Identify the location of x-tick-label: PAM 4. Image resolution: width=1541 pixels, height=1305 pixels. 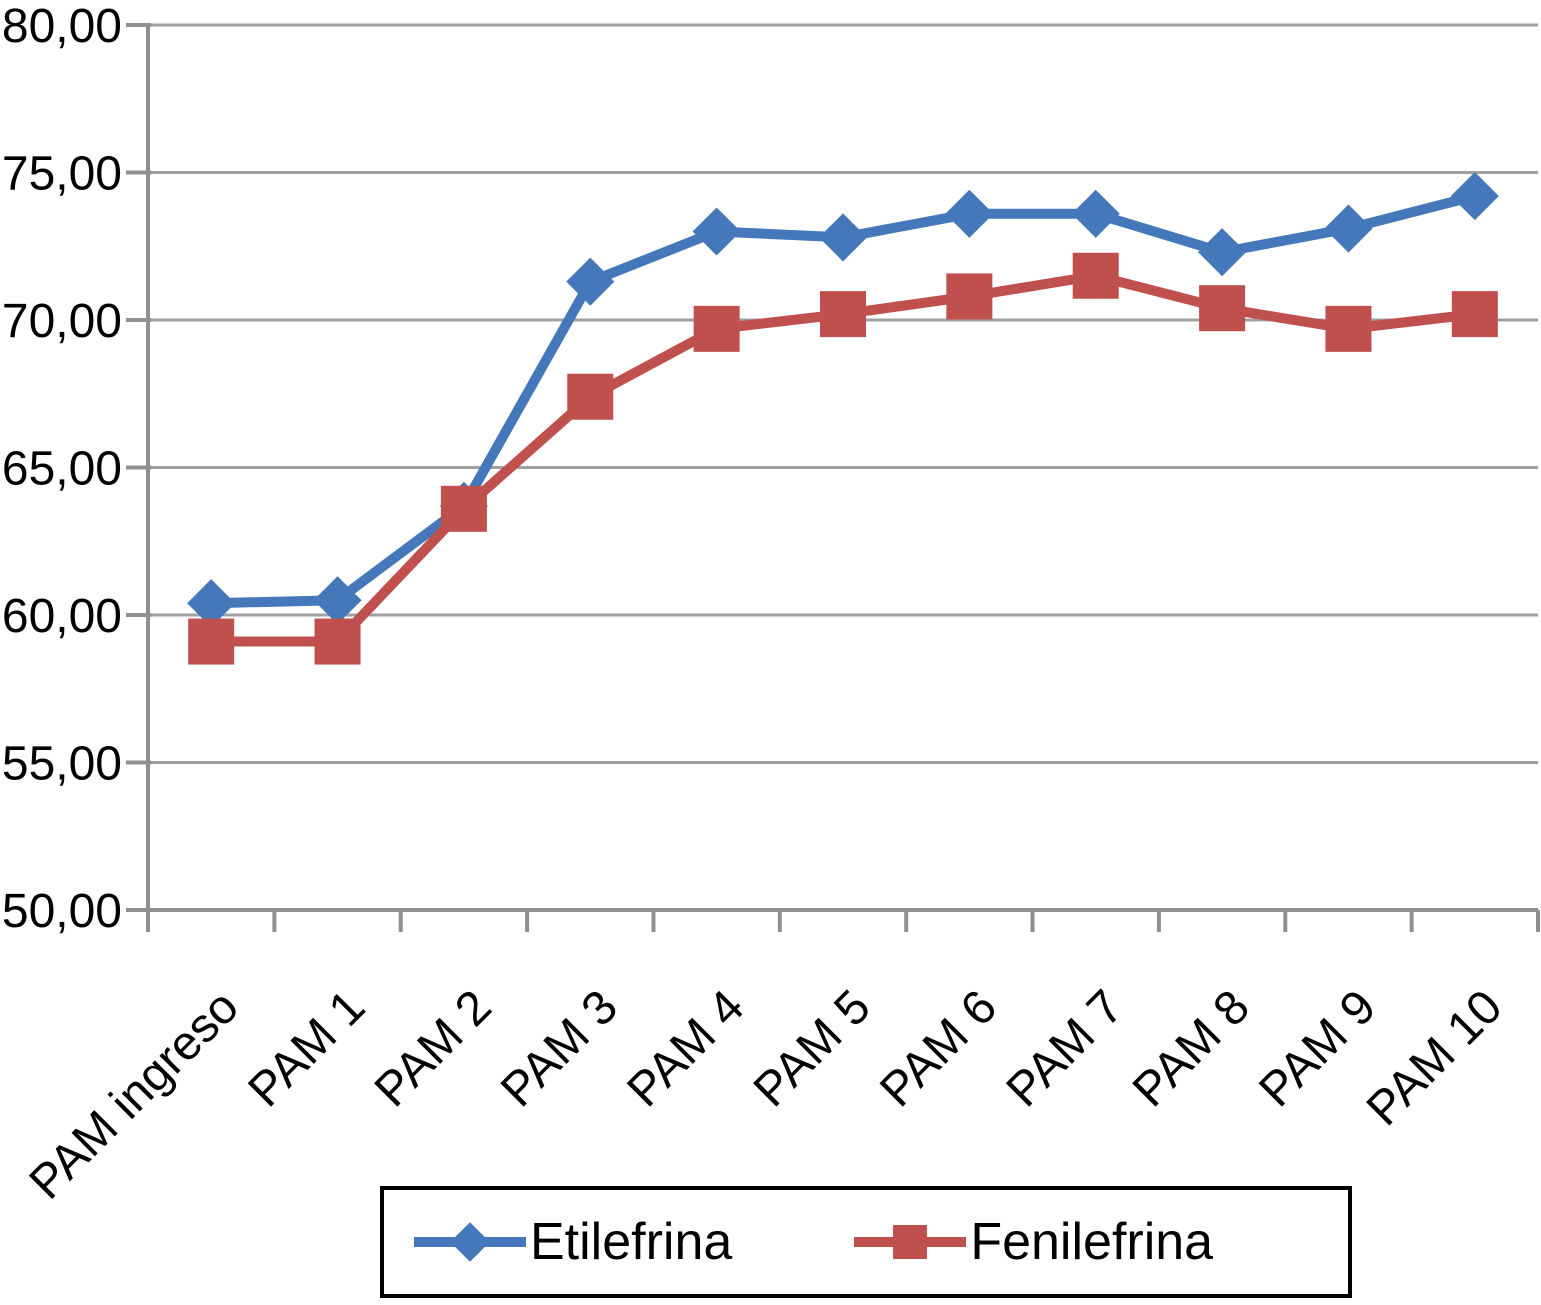
(686, 1048).